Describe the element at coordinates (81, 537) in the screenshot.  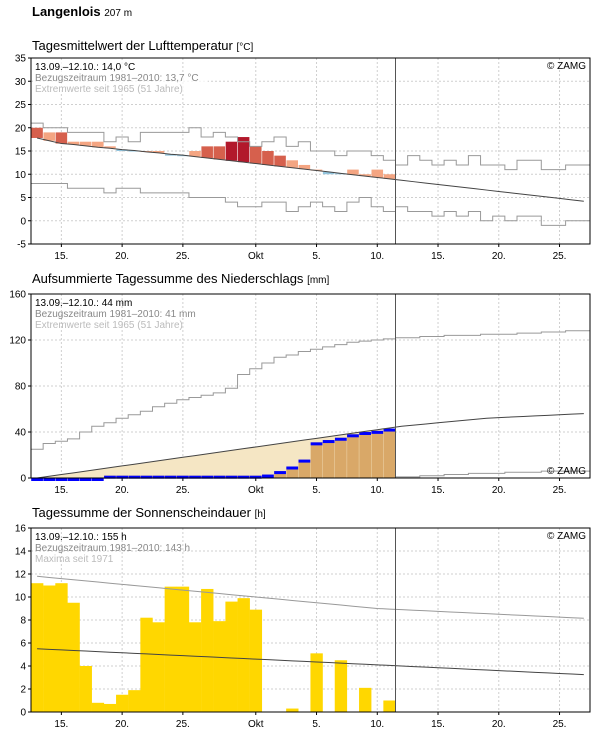
I see `info-line: 13.09.–12.10.: 155 h` at that location.